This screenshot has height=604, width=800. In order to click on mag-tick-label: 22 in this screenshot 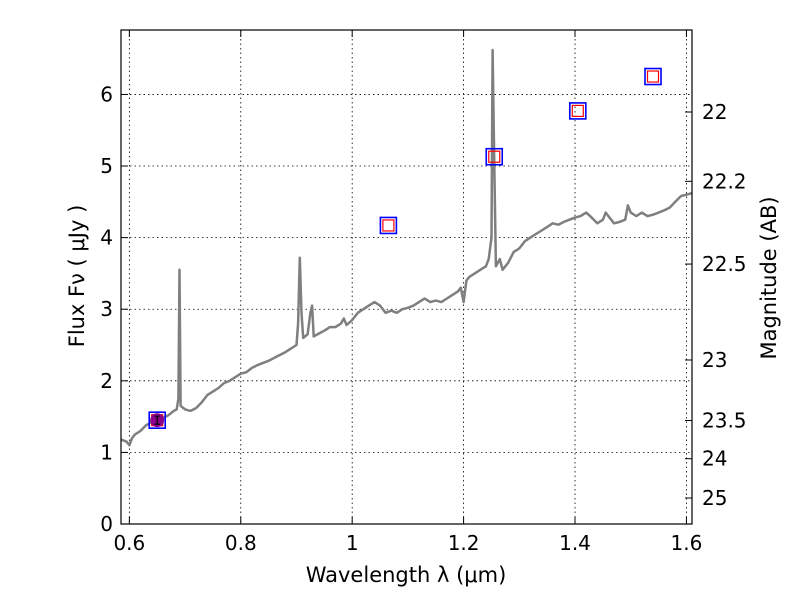, I will do `click(714, 112)`.